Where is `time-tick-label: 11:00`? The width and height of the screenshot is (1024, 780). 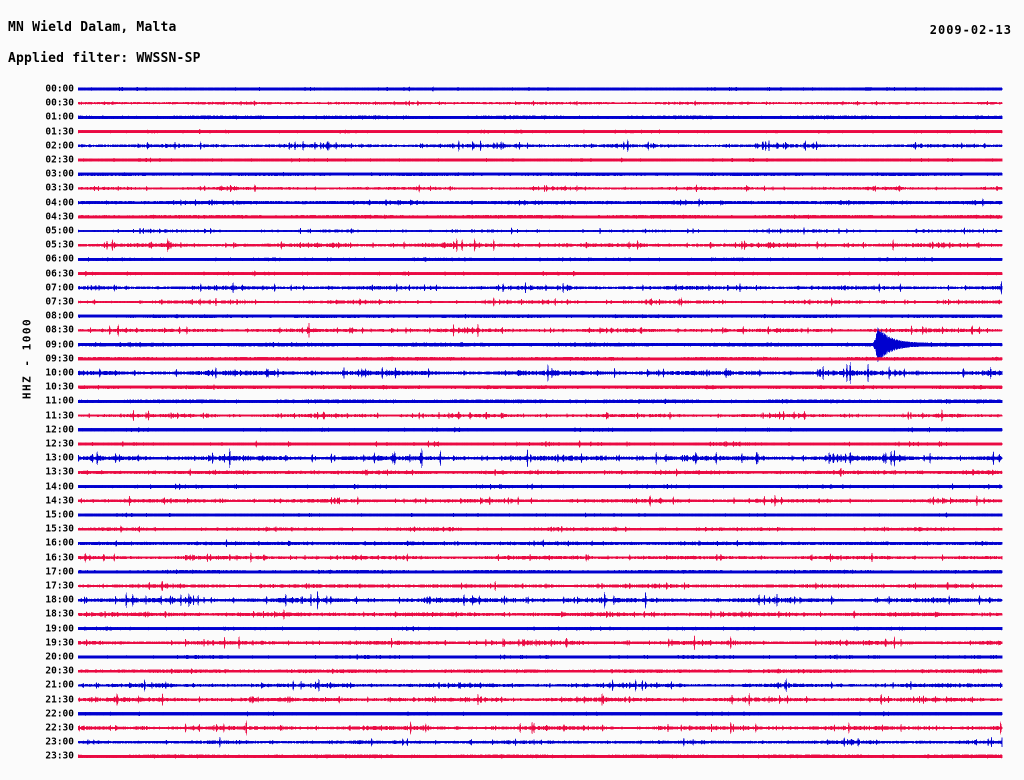
time-tick-label: 11:00 is located at coordinates (59, 401).